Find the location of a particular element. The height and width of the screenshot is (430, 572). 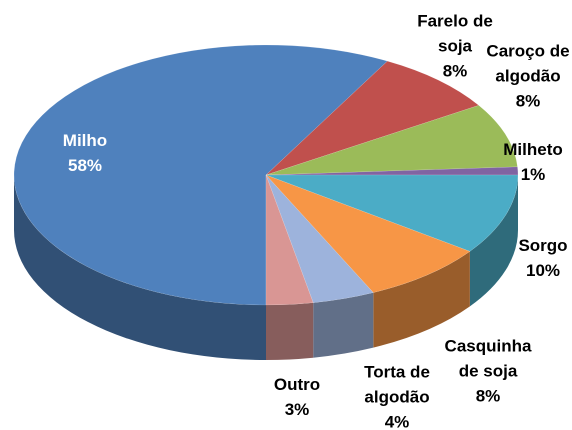

data-label: Milheto 1% is located at coordinates (532, 162).